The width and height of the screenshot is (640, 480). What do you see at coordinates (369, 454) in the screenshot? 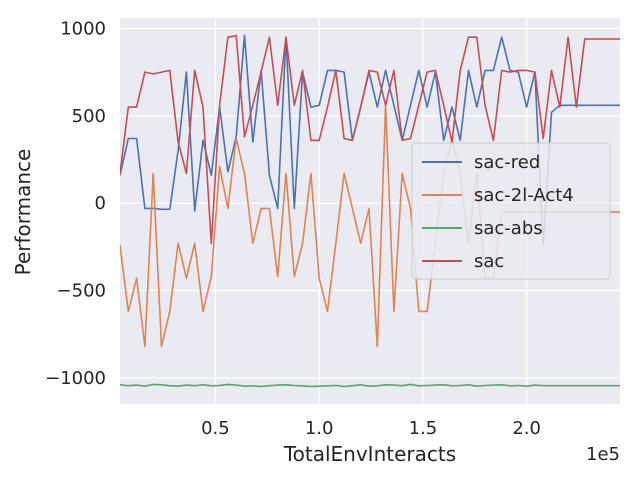
I see `x-axis-label: TotalEnvInteracts` at bounding box center [369, 454].